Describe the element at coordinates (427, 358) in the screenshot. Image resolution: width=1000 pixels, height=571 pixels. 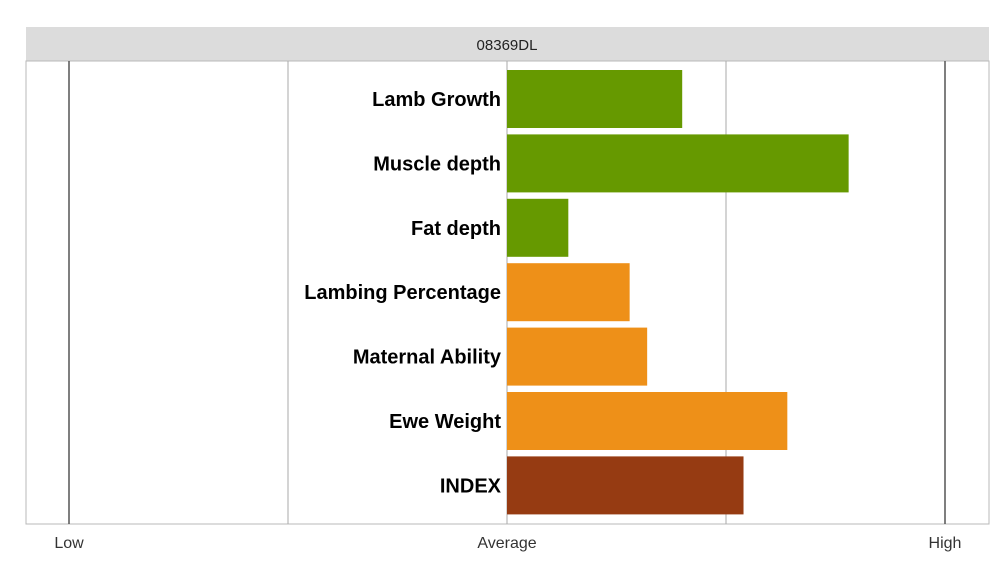
I see `bar-label-maternal-ability: Maternal Ability` at that location.